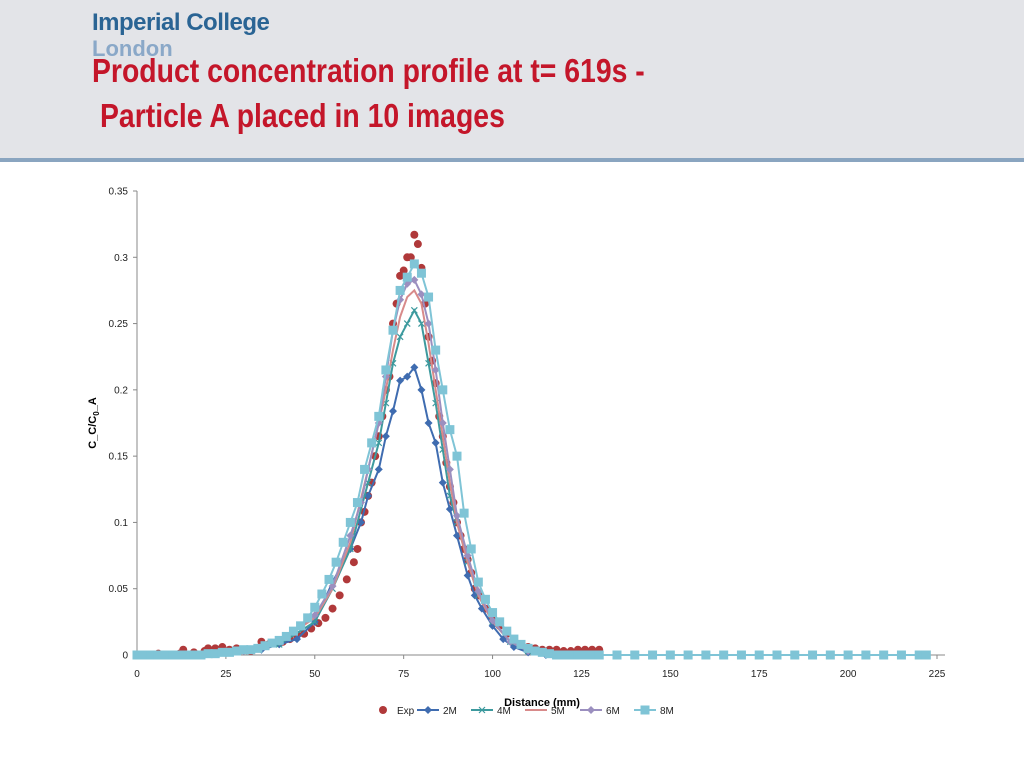 The height and width of the screenshot is (768, 1024). Describe the element at coordinates (121, 390) in the screenshot. I see `y-tick-label: 0.2` at that location.